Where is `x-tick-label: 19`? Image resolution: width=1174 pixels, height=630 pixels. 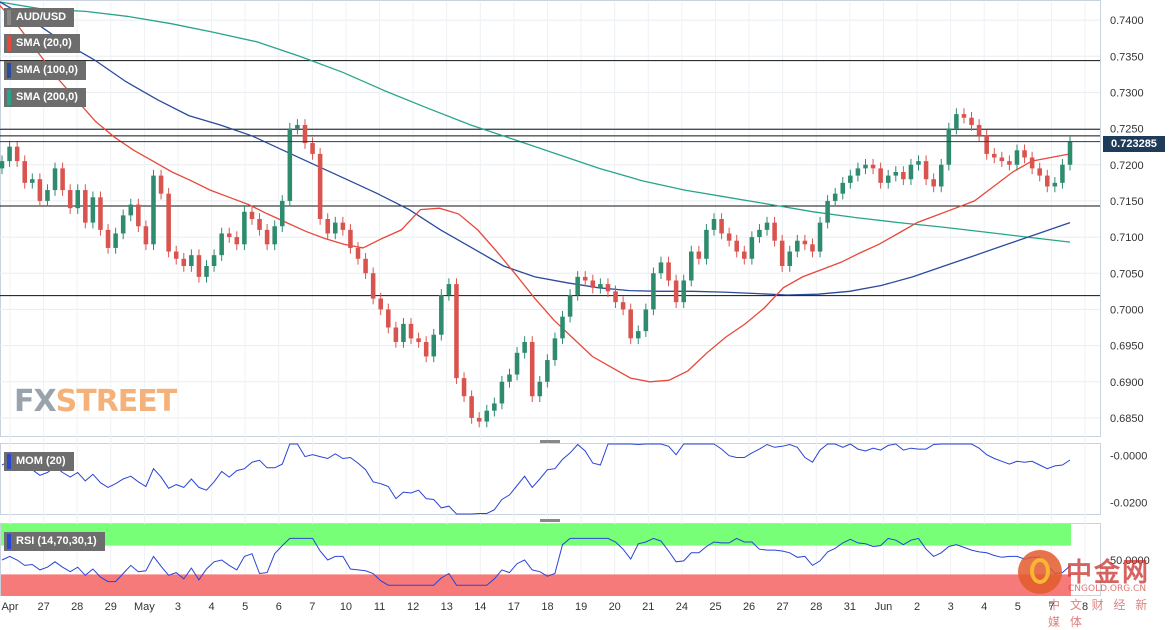 x-tick-label: 19 is located at coordinates (581, 607).